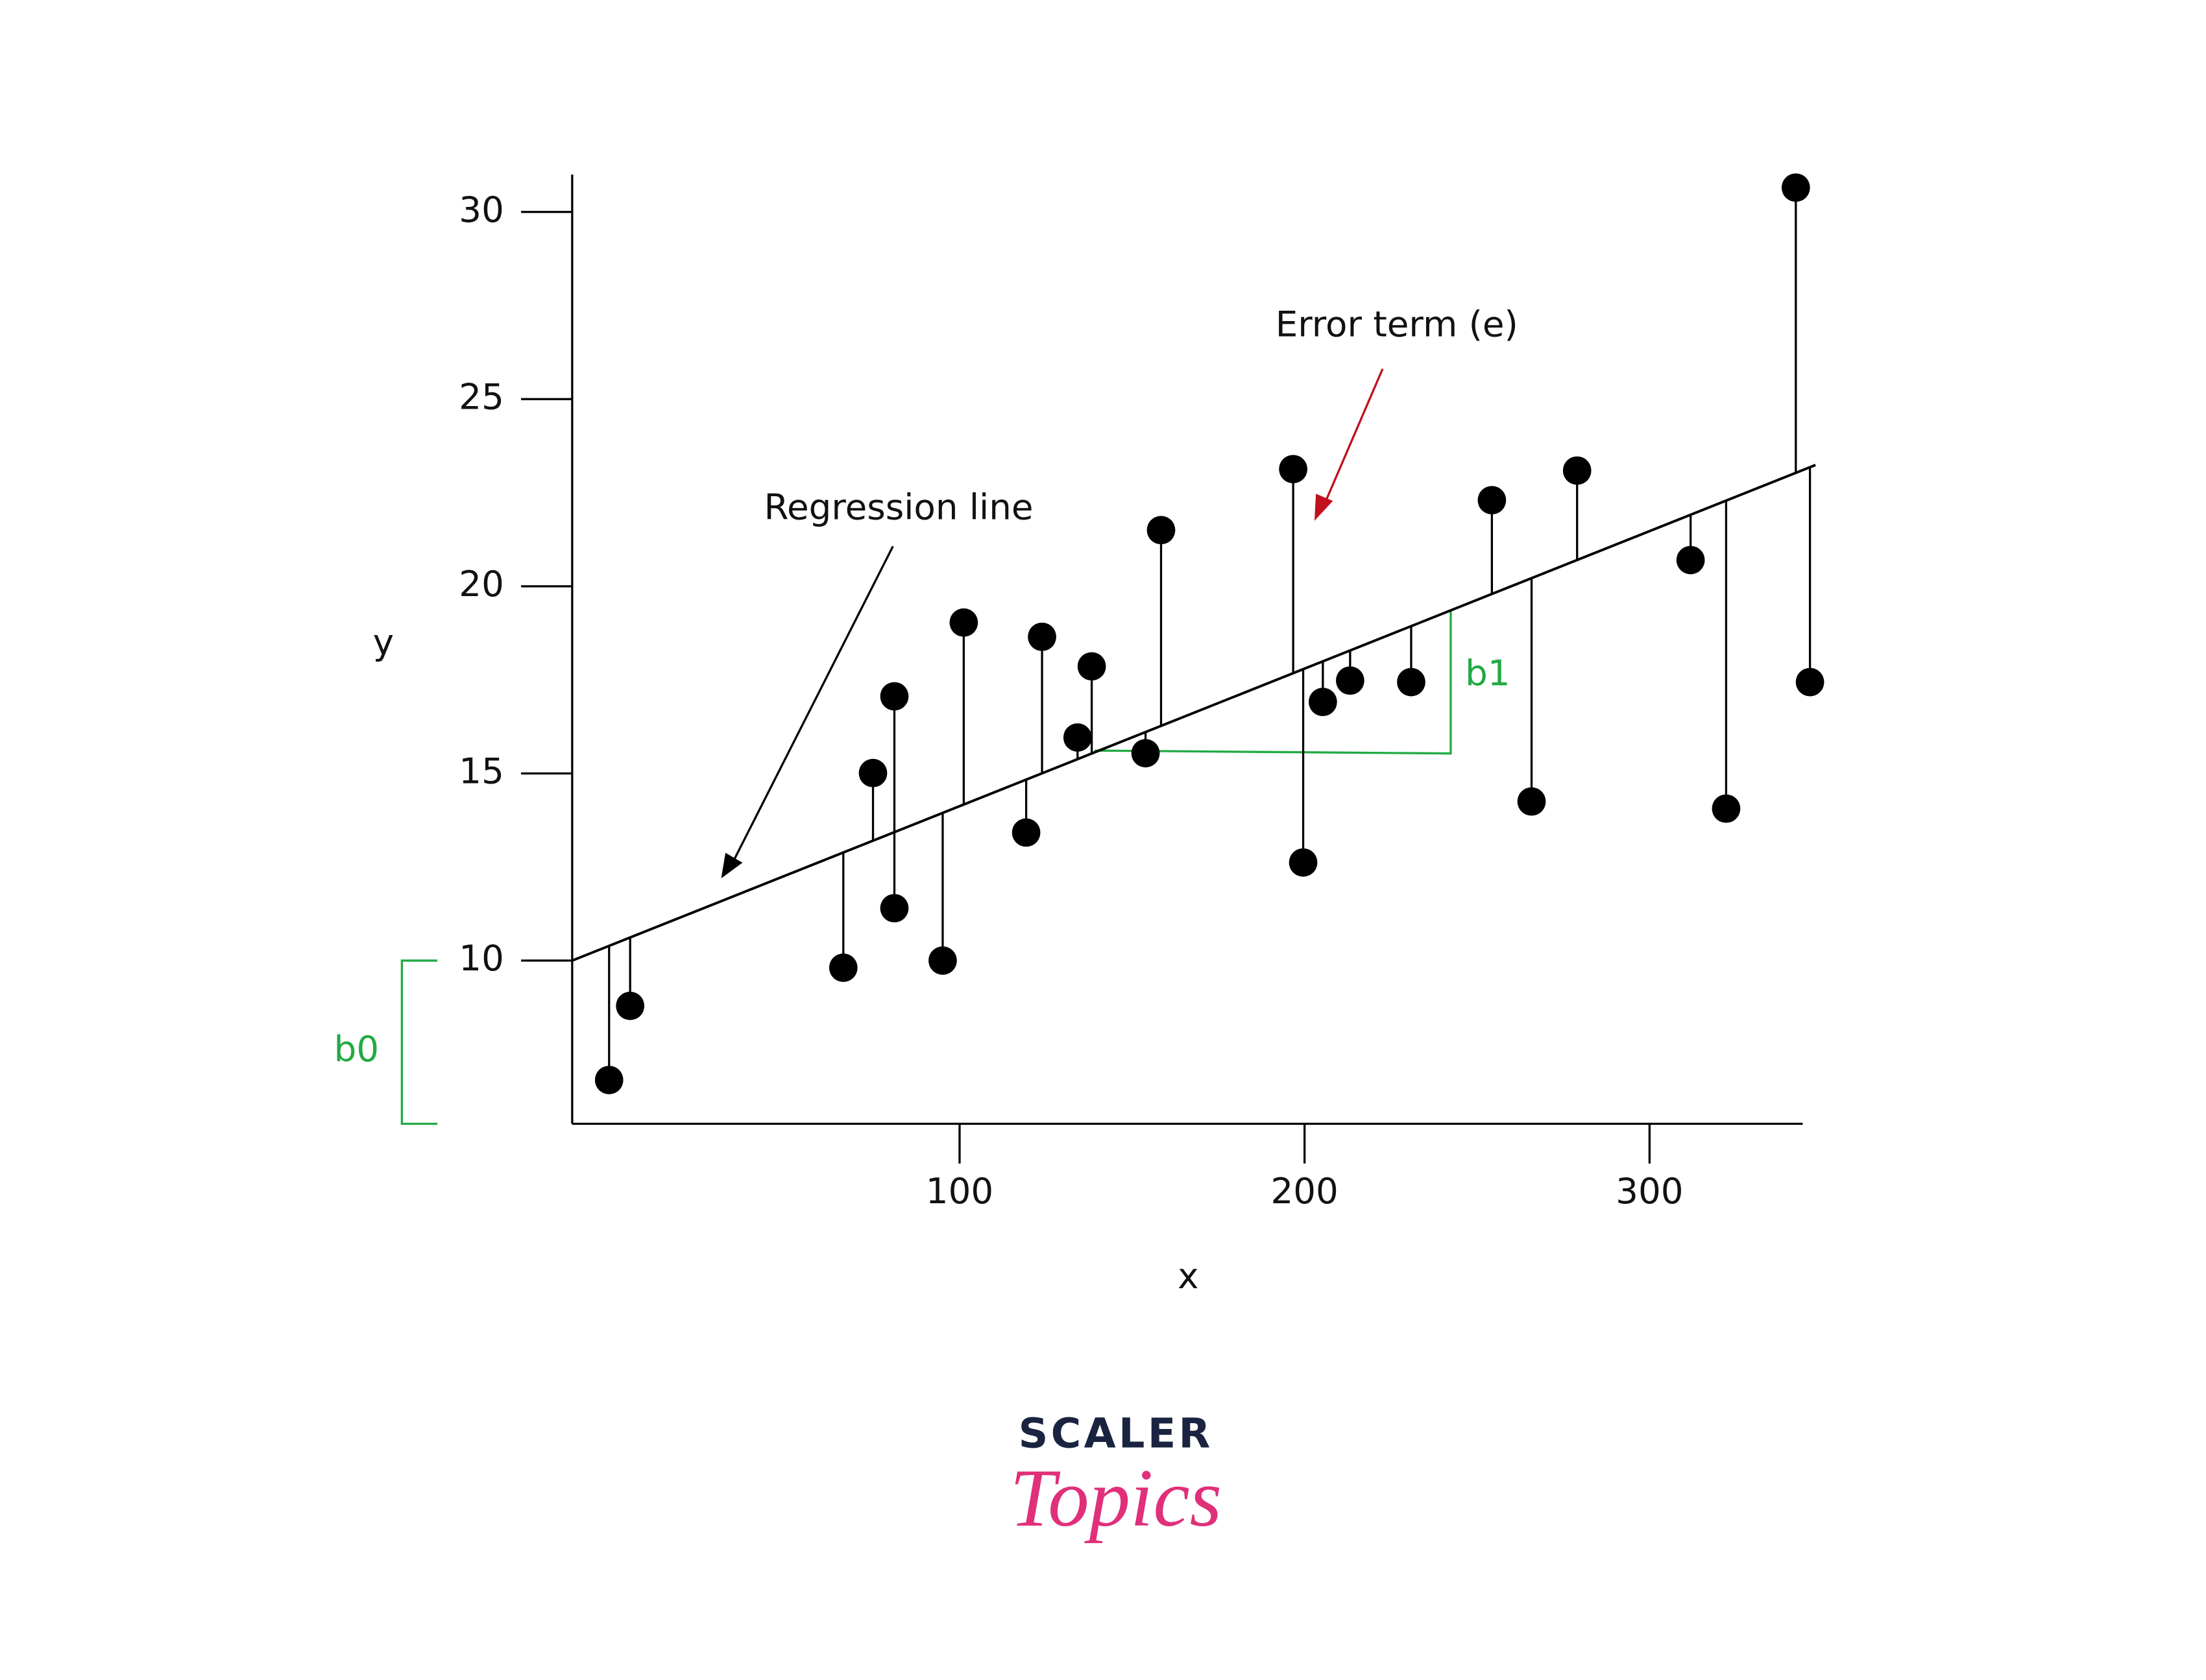  What do you see at coordinates (357, 1049) in the screenshot?
I see `annotation: b0` at bounding box center [357, 1049].